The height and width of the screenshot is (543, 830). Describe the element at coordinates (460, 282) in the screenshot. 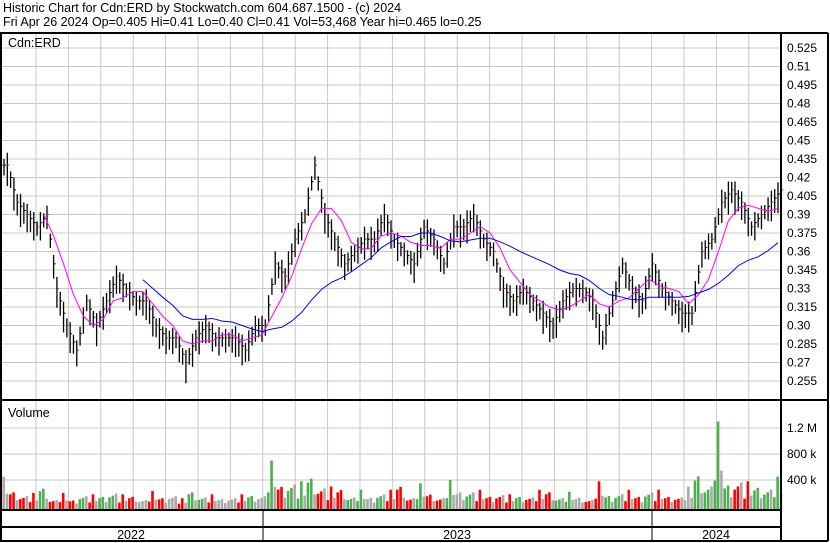

I see `moving-average-long` at that location.